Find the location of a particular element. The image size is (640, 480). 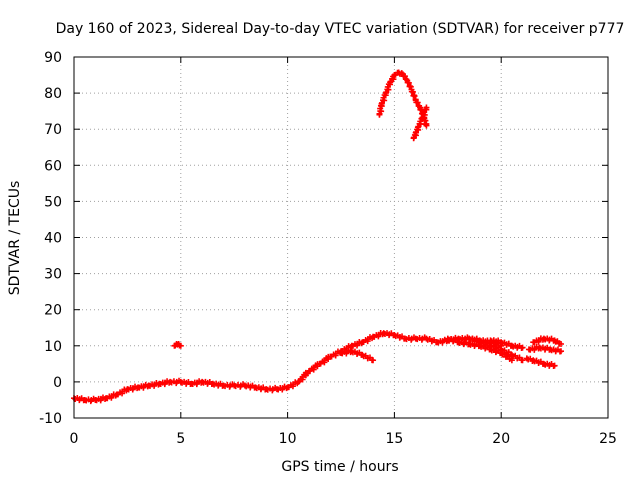

series-late-cluster is located at coordinates (547, 341).